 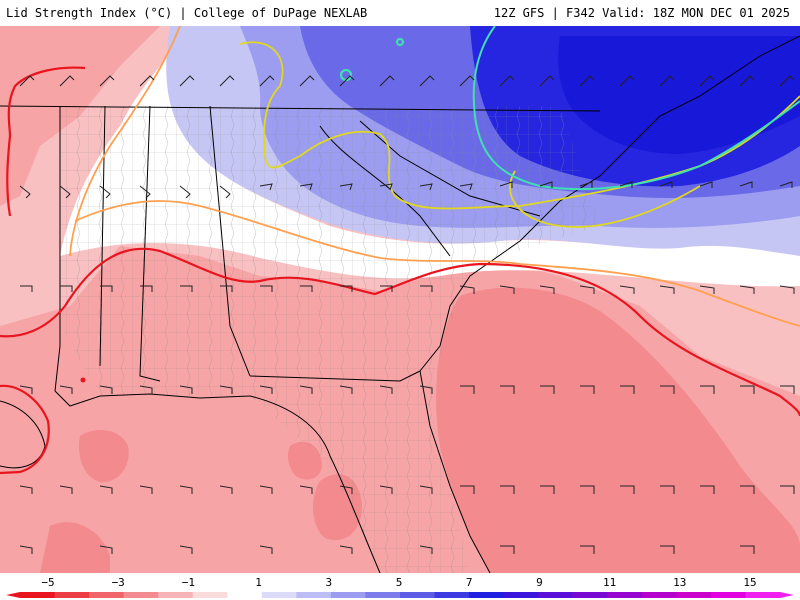 What do you see at coordinates (787, 595) in the screenshot?
I see `legend-arrow-right` at bounding box center [787, 595].